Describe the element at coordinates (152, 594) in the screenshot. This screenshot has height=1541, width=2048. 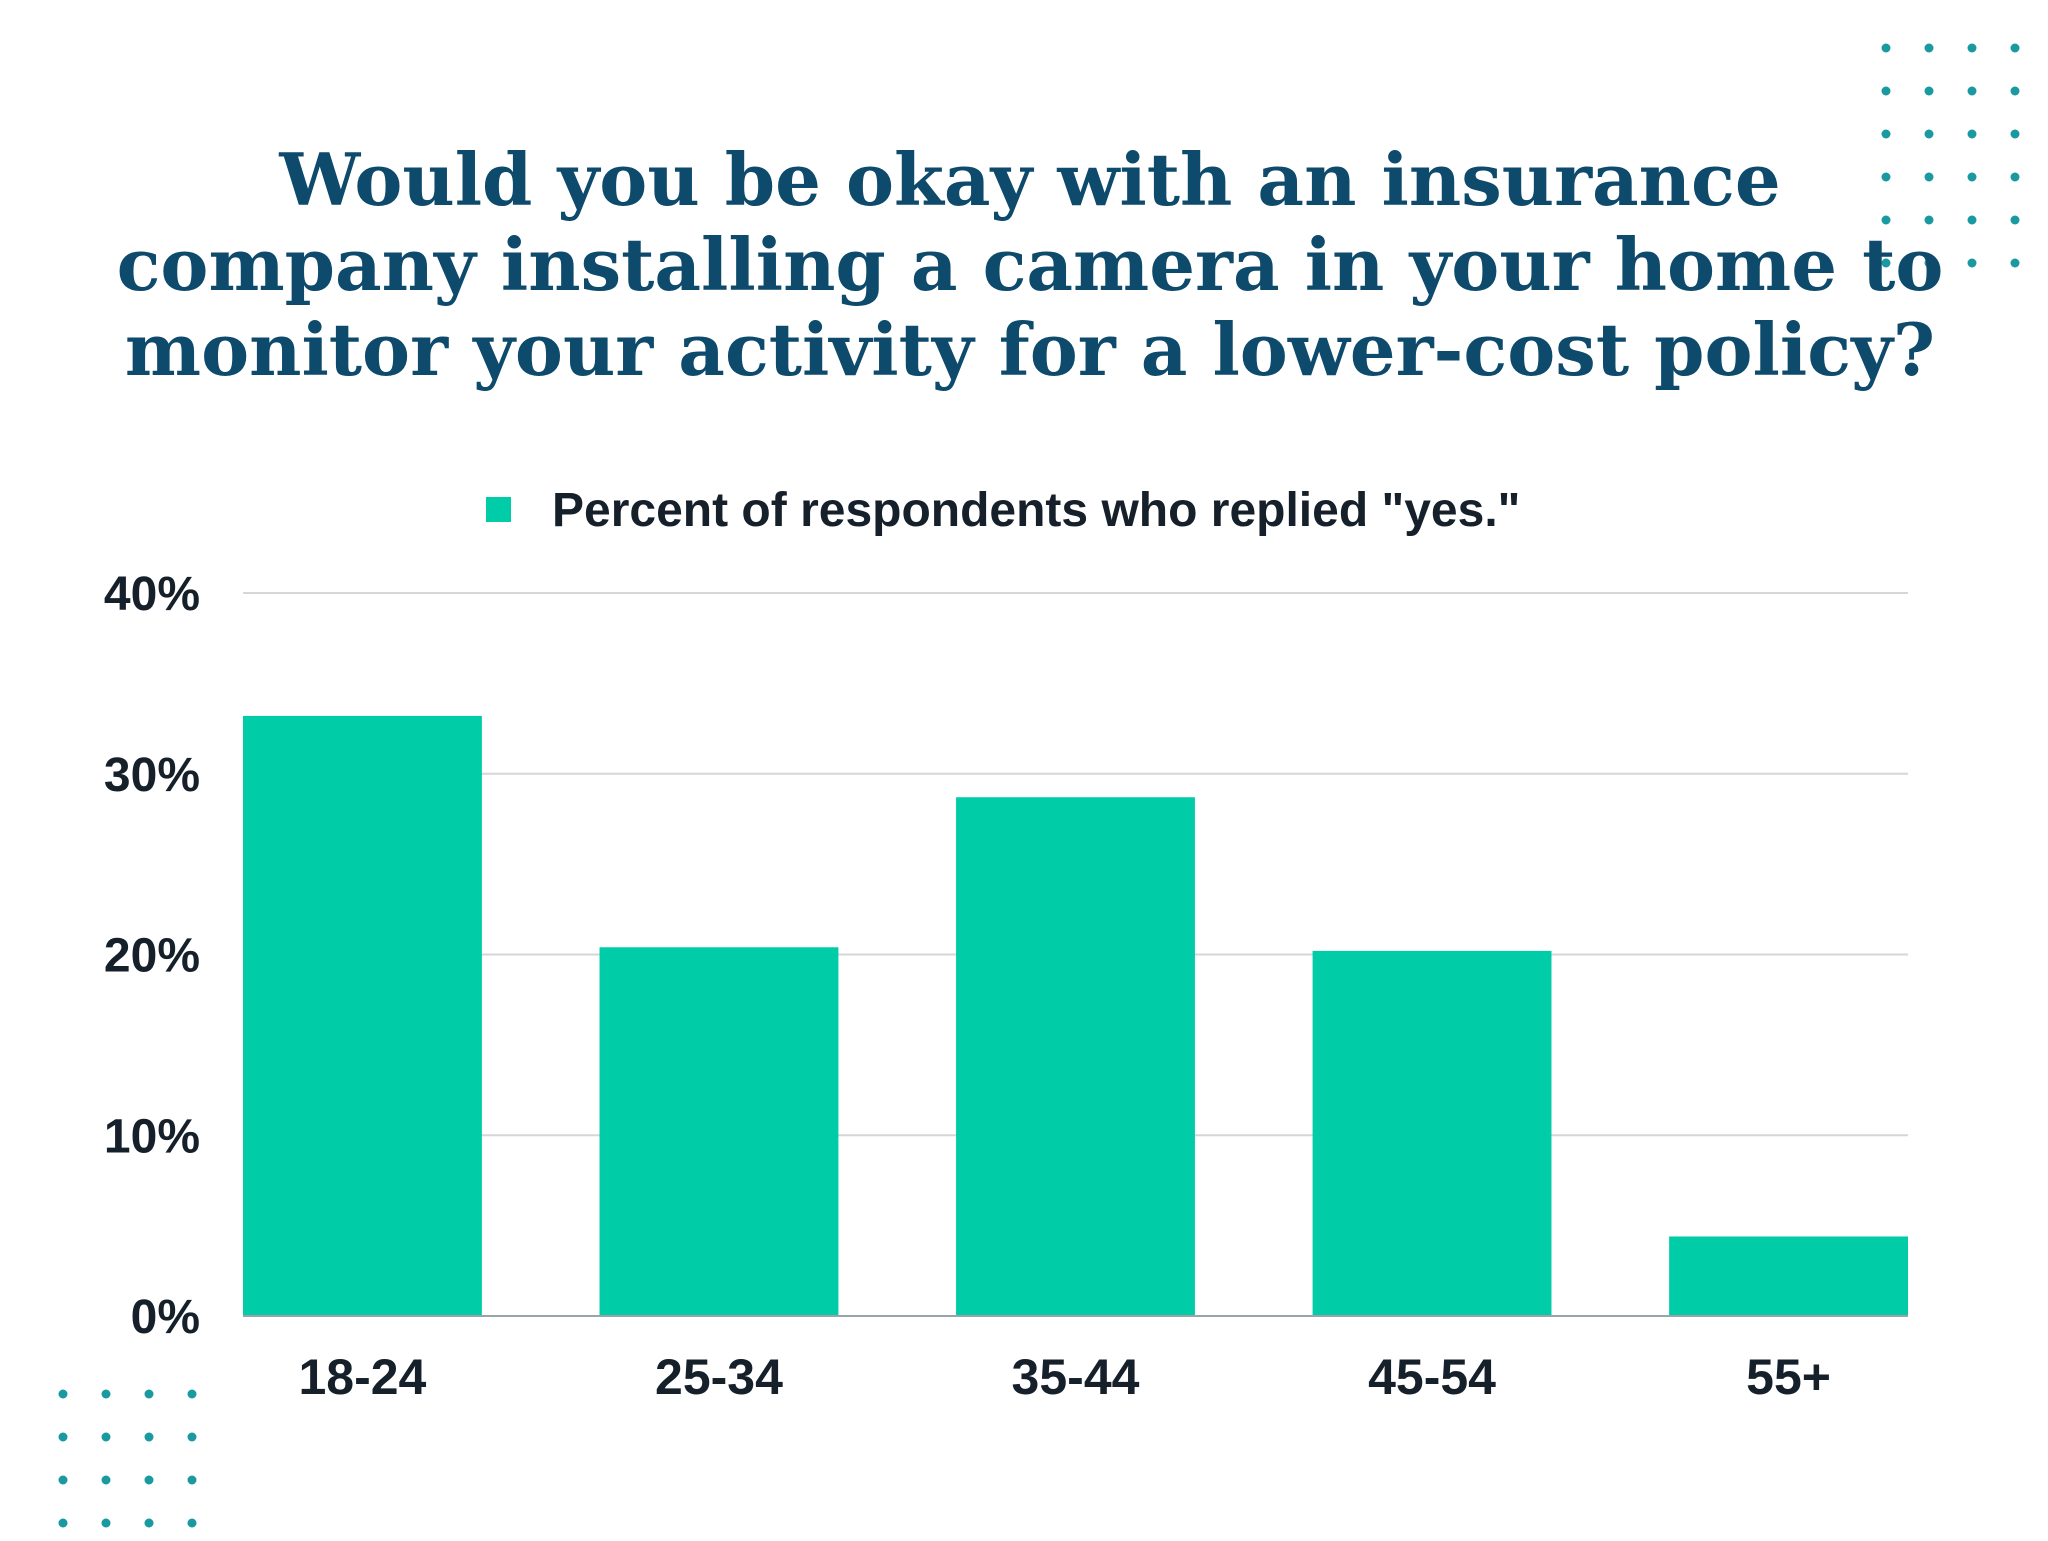
I see `y-tick-label: 40%` at that location.